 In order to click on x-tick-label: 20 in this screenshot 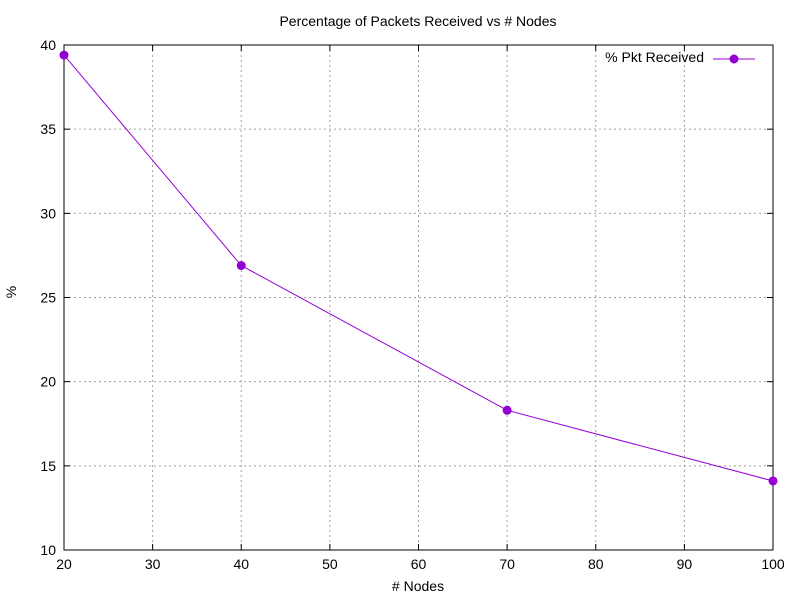, I will do `click(64, 564)`.